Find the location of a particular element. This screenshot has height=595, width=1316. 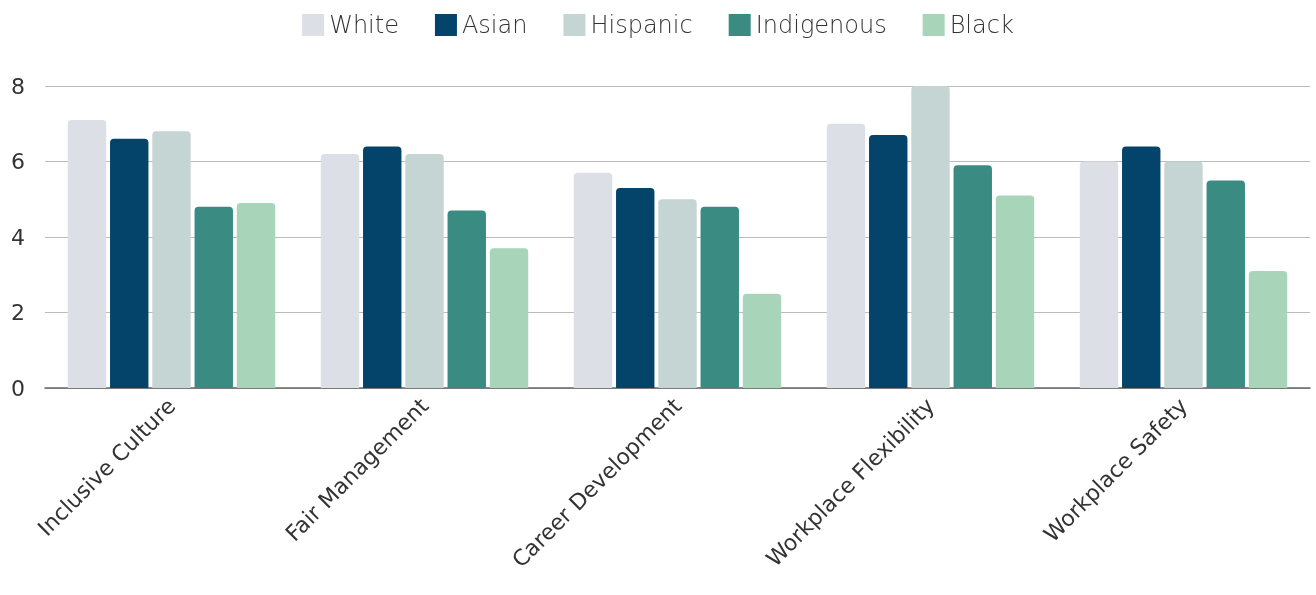

legend-label: Asian is located at coordinates (494, 25).